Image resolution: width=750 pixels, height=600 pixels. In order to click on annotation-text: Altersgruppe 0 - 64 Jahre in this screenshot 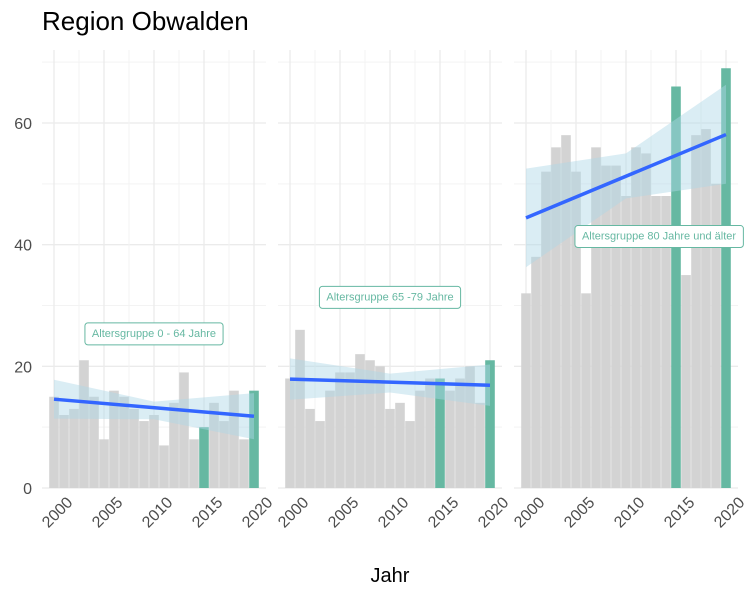, I will do `click(154, 334)`.